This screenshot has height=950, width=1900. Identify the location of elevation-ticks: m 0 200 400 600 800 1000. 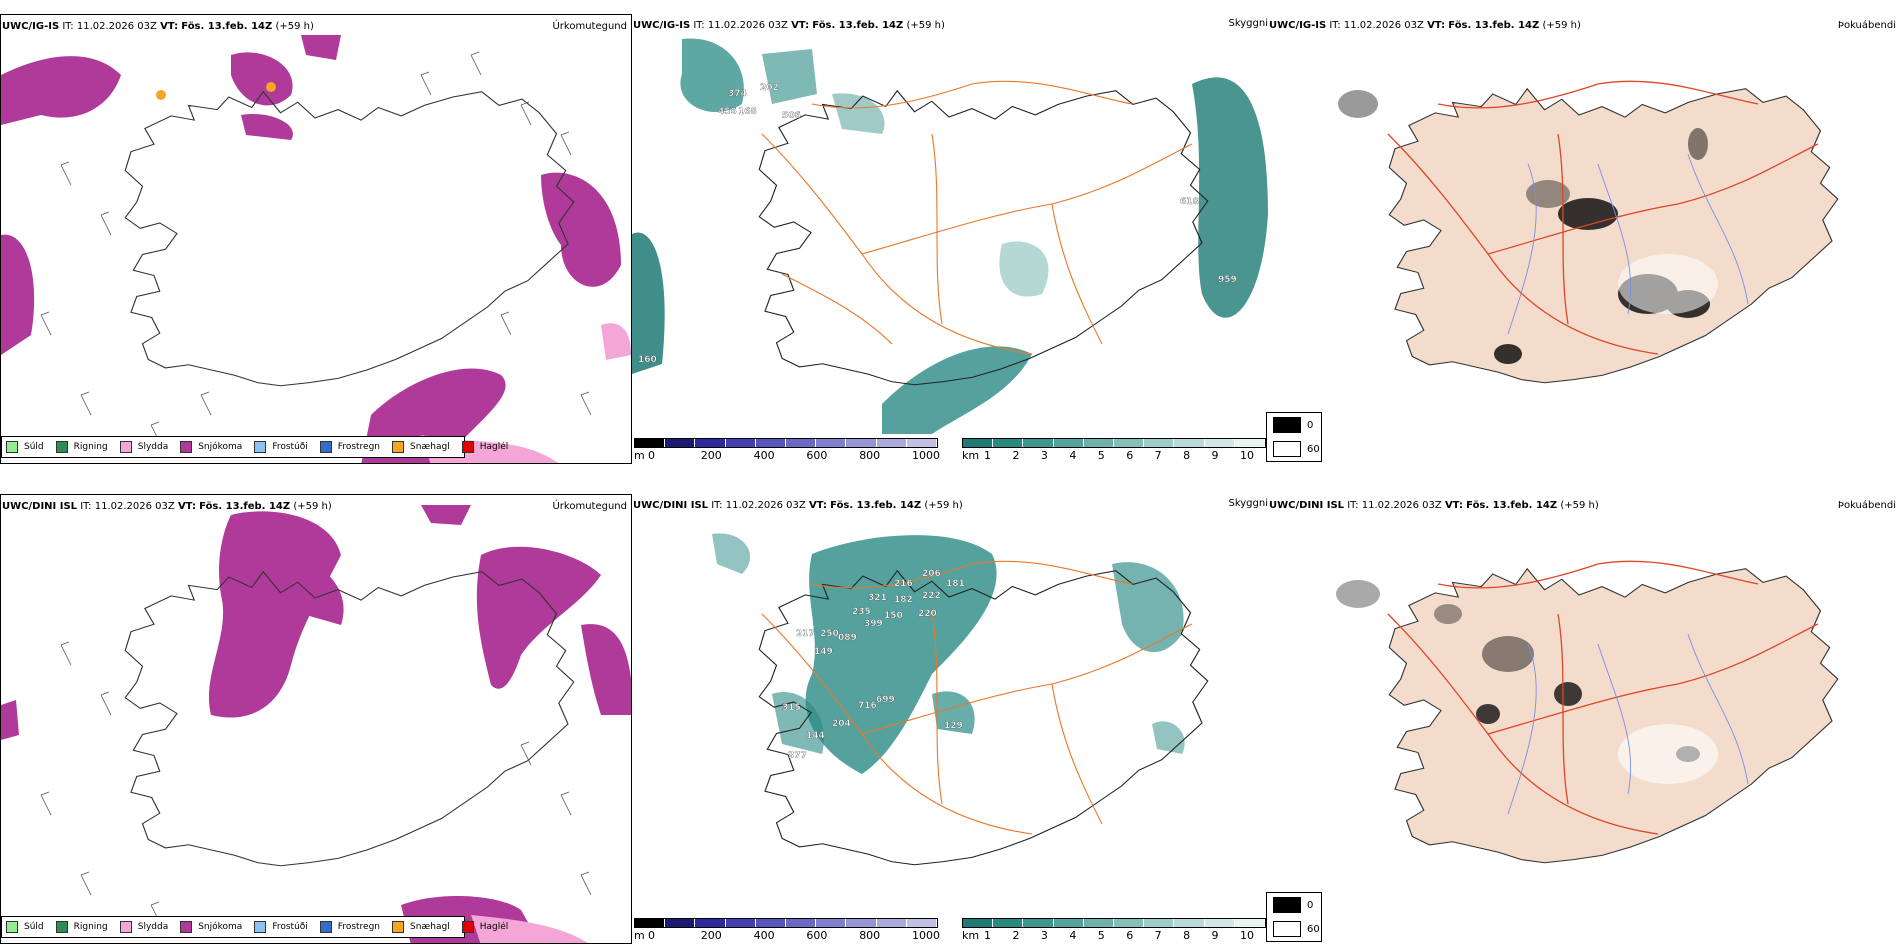
(787, 455).